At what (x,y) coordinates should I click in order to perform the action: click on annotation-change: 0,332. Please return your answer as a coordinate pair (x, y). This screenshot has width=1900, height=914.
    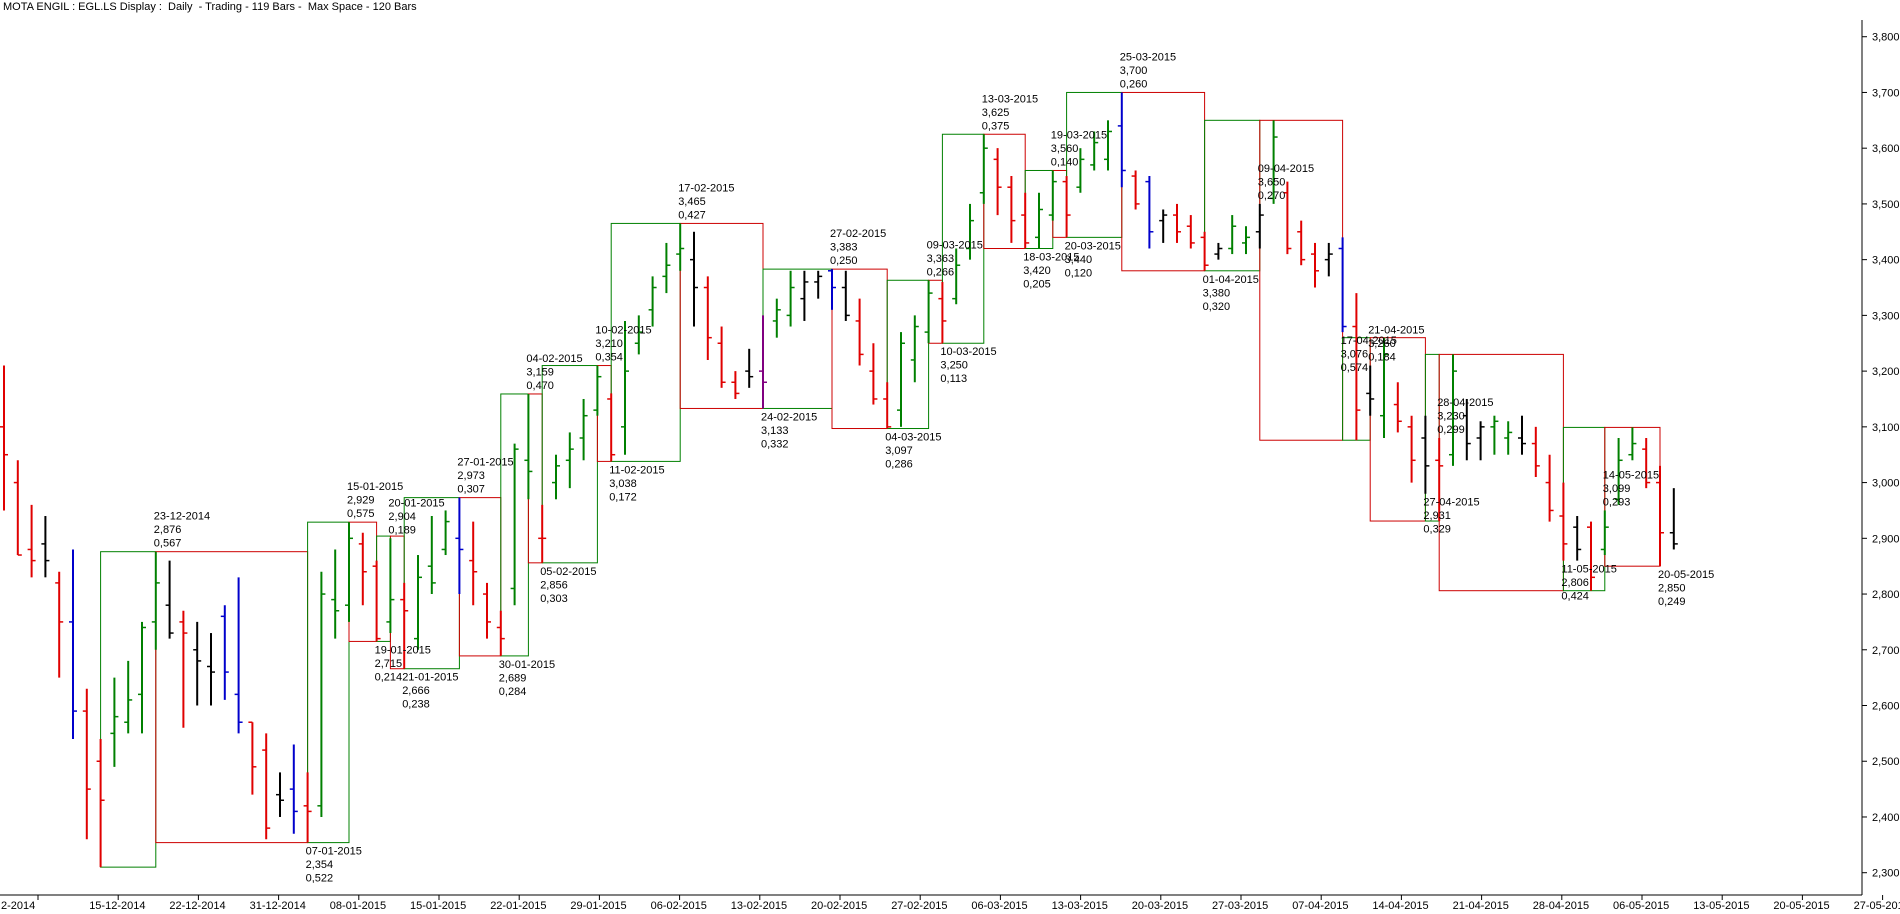
    Looking at the image, I should click on (775, 444).